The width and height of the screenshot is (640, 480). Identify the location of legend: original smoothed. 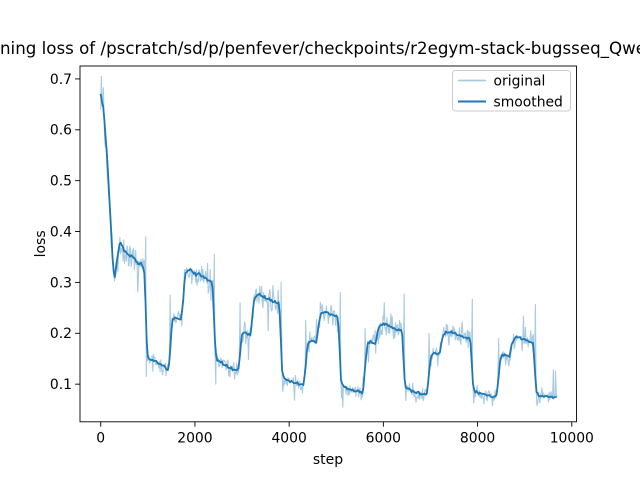
(511, 91).